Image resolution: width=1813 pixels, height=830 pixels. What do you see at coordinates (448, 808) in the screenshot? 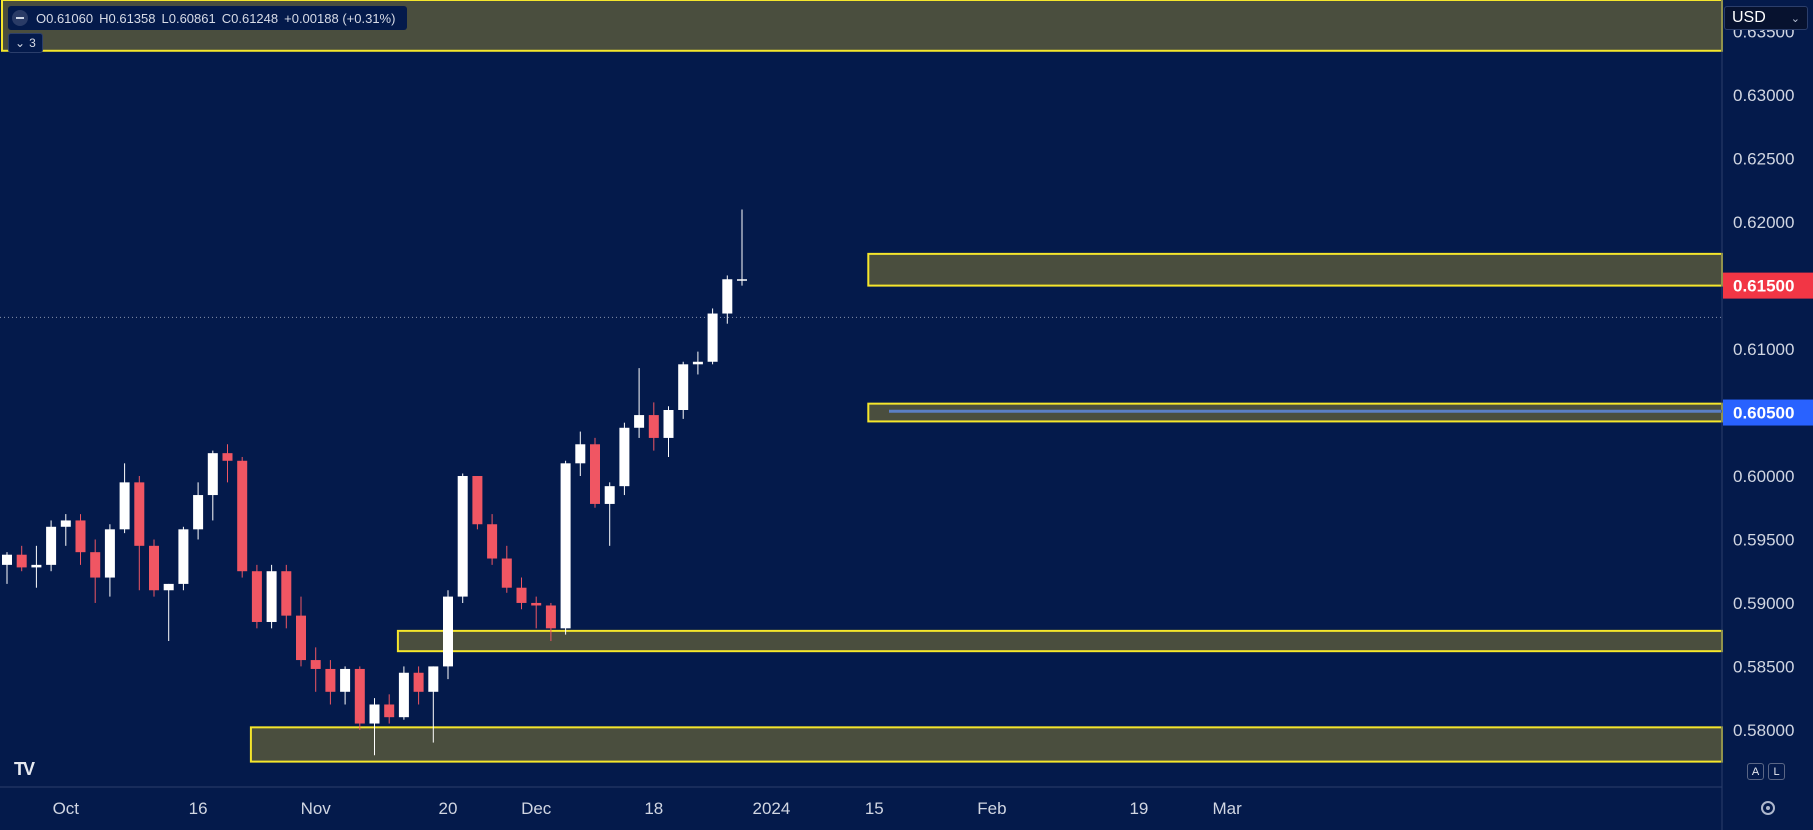
I see `time-tick-label: 20` at bounding box center [448, 808].